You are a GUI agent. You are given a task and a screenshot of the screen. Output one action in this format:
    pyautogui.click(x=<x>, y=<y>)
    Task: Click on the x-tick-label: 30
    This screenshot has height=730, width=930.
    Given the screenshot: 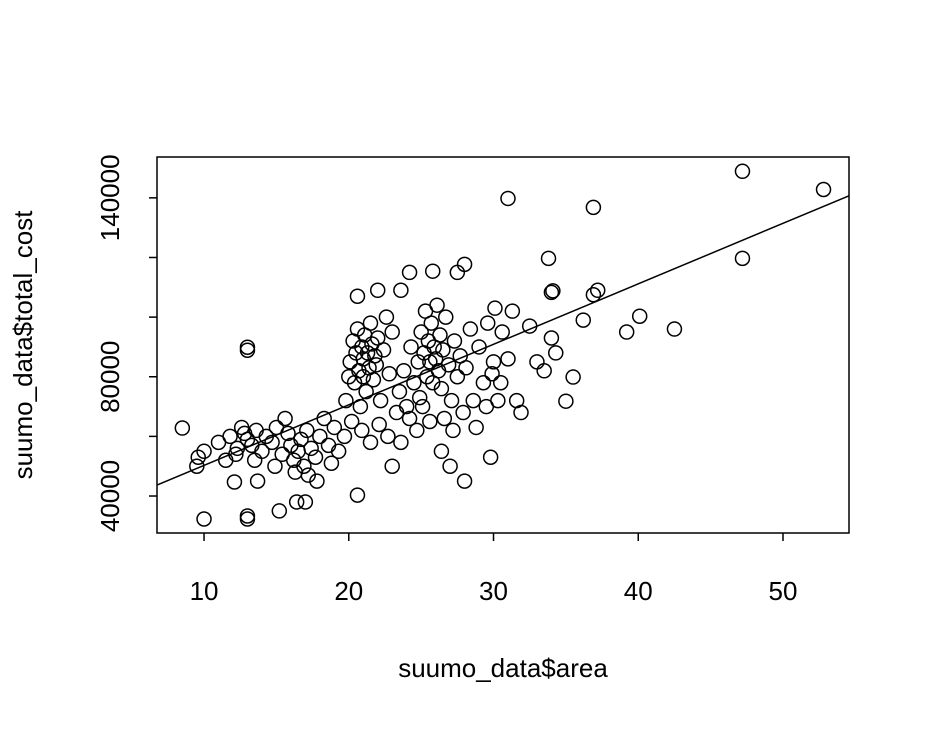 What is the action you would take?
    pyautogui.click(x=493, y=591)
    